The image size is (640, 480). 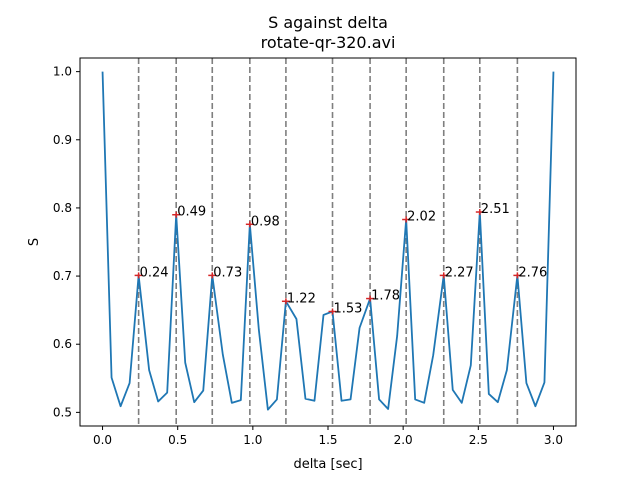 What do you see at coordinates (191, 212) in the screenshot?
I see `peak-label-1: 0.49` at bounding box center [191, 212].